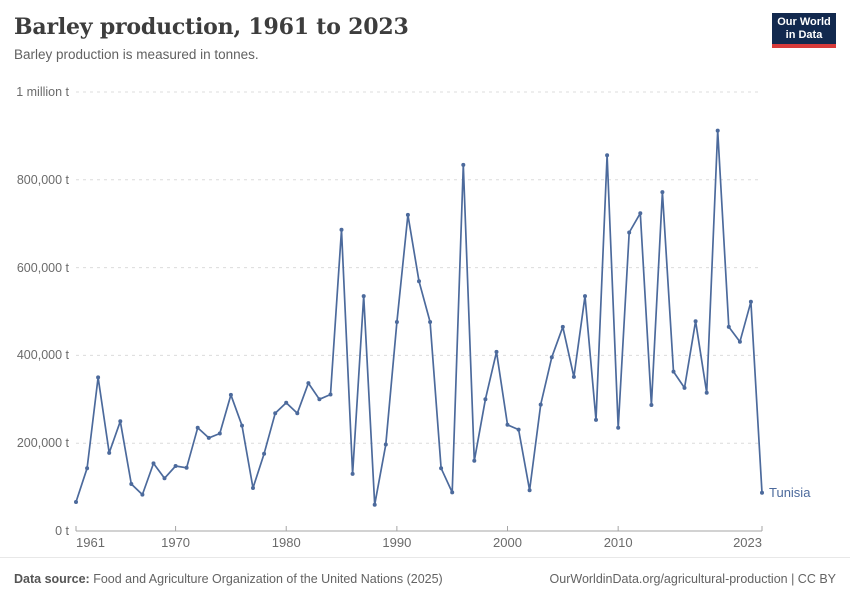 This screenshot has width=850, height=600. I want to click on y-axis-tick-label: 600,000 t, so click(42, 267).